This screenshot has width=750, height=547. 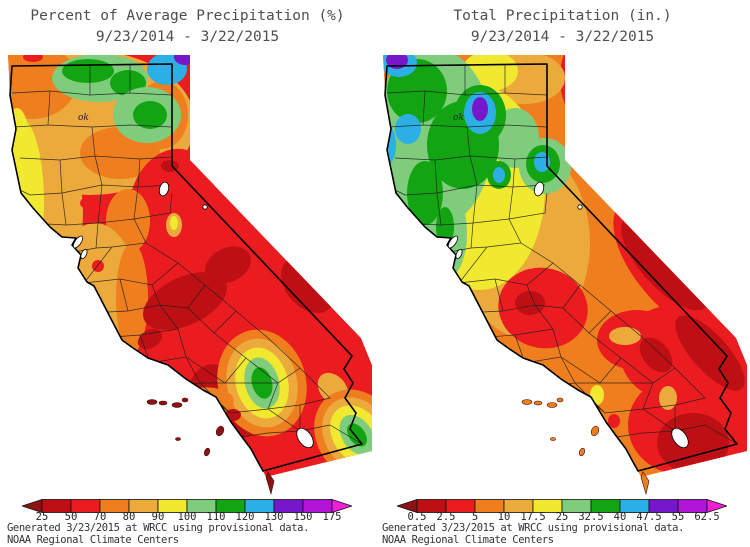 What do you see at coordinates (446, 517) in the screenshot?
I see `colorbar-tick-label: 2.5` at bounding box center [446, 517].